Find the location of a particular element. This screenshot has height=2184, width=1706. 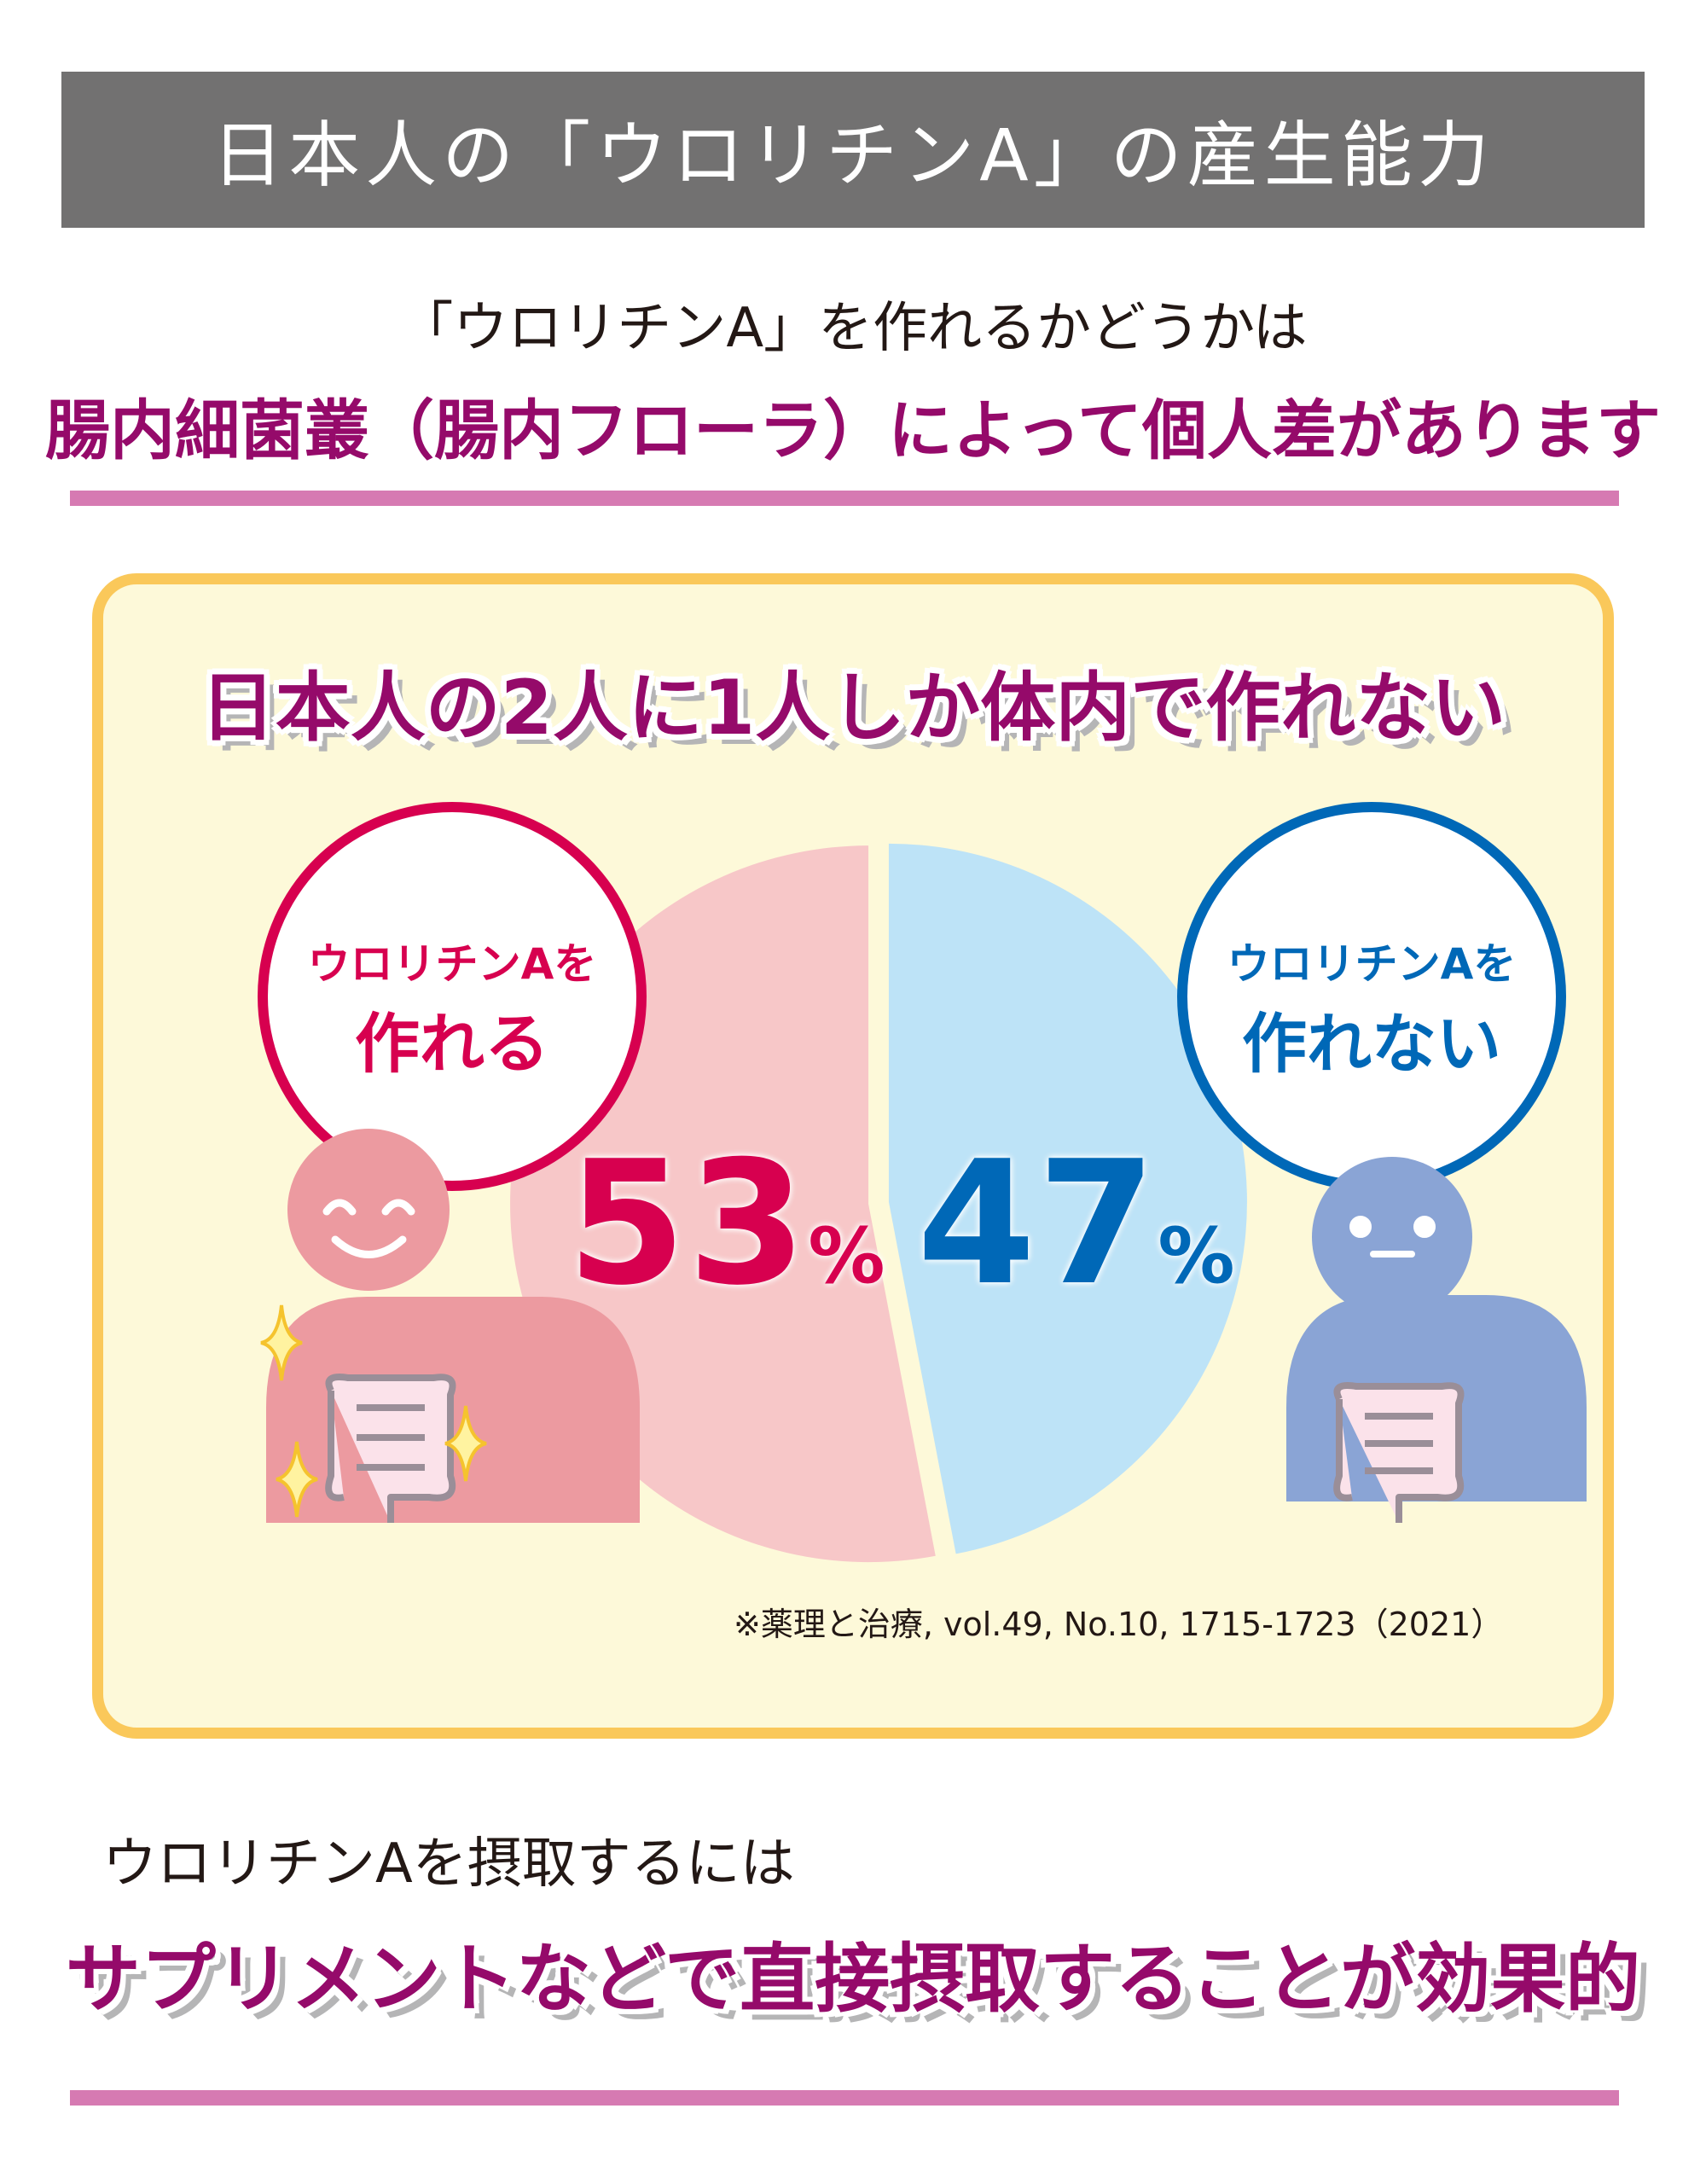

source-note: ※薬理と治療, vol.49, No.10, 1715-1723（2021） is located at coordinates (1119, 1625).